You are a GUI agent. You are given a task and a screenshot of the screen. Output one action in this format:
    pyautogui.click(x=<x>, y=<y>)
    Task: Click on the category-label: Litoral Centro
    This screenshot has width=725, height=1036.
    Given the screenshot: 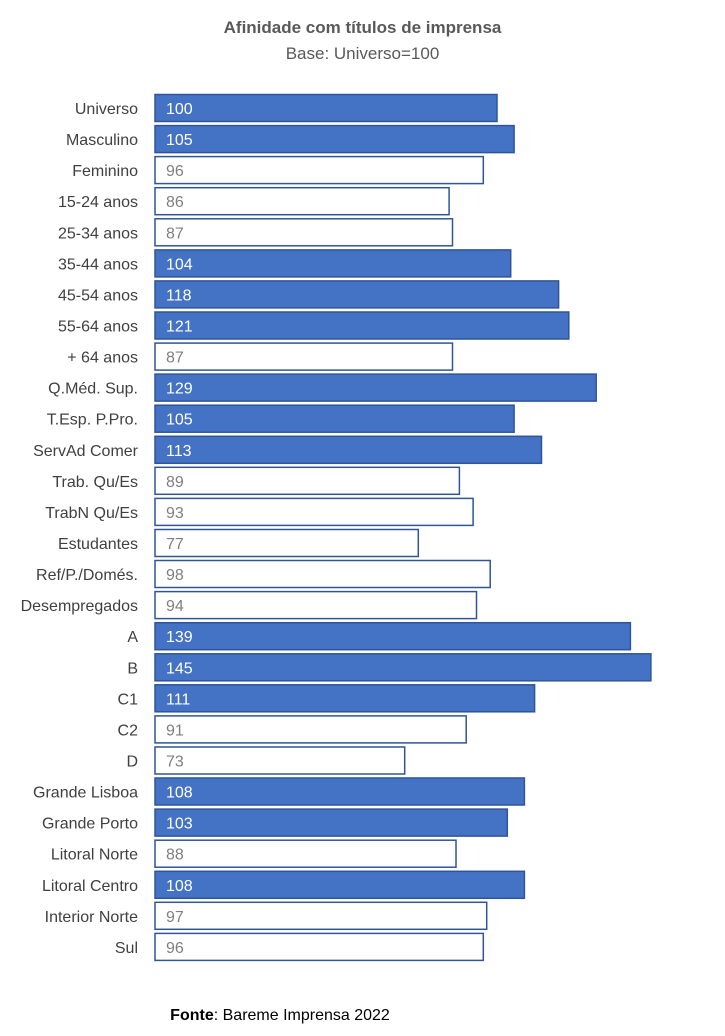 What is the action you would take?
    pyautogui.click(x=90, y=886)
    